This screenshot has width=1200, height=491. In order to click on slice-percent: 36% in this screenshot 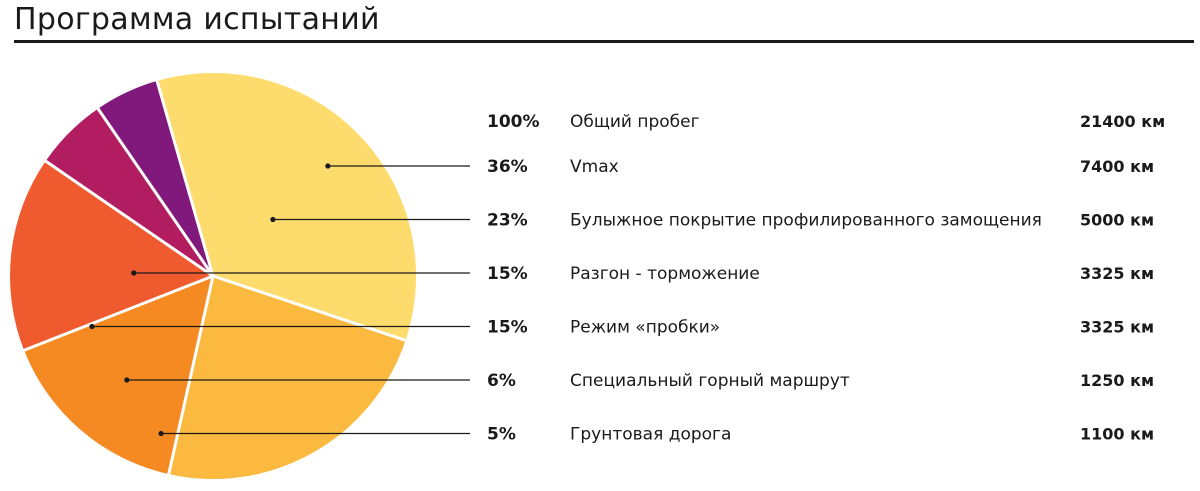, I will do `click(507, 167)`.